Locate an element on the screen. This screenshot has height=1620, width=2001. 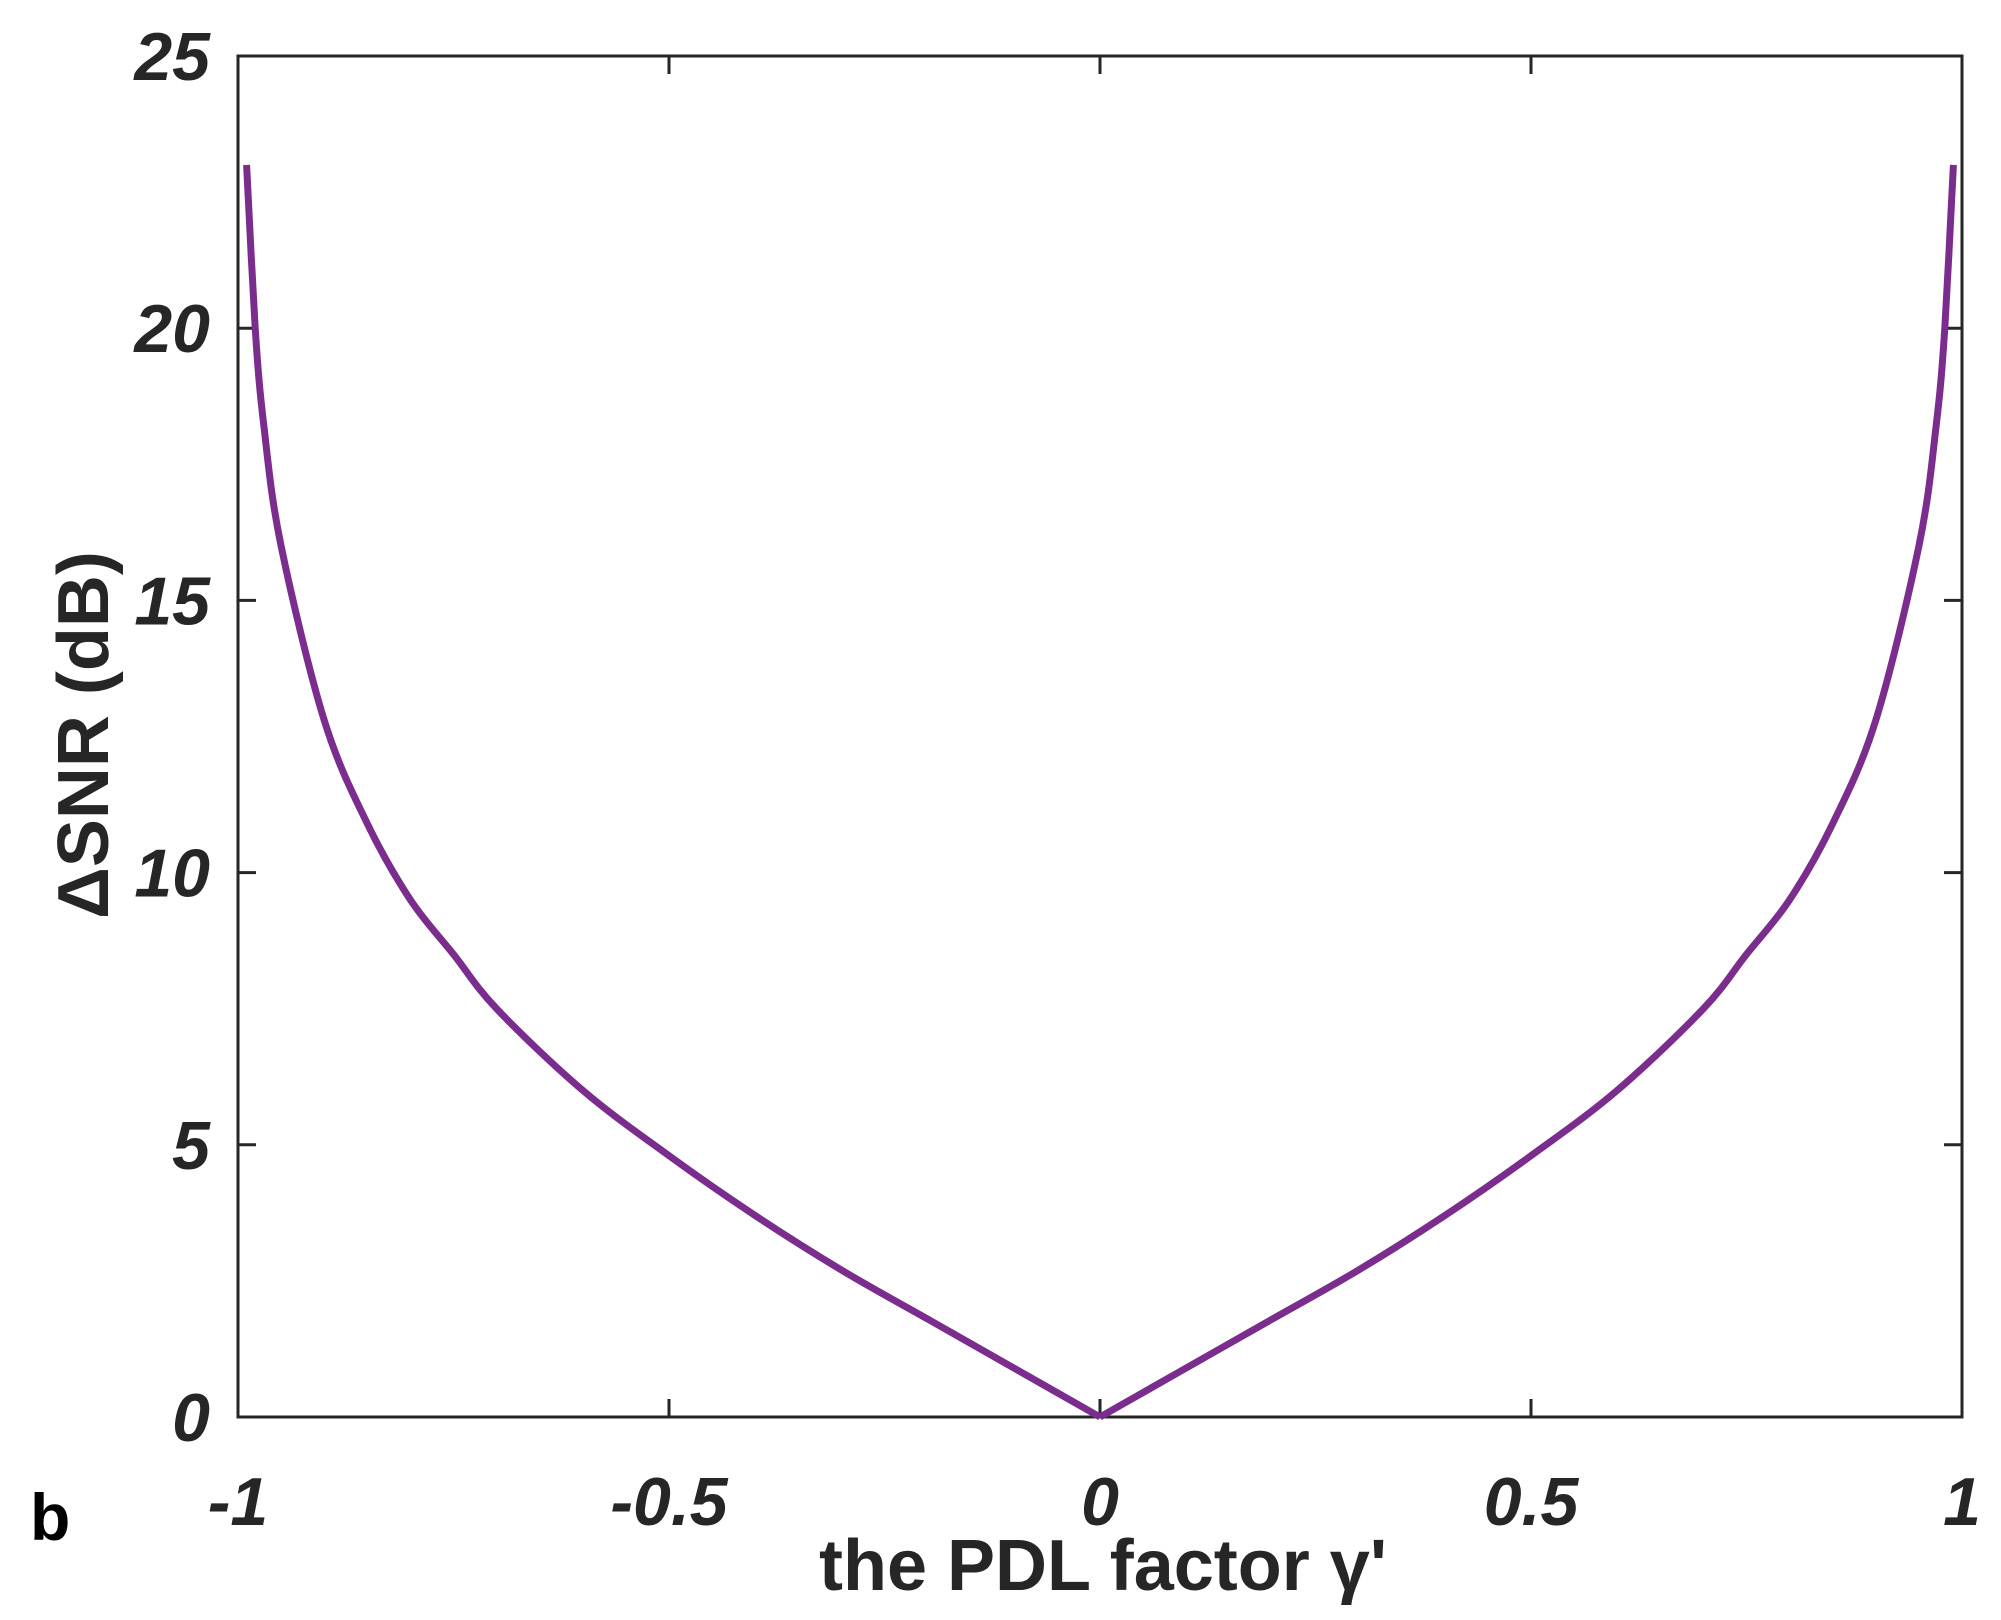
y-tick-label: 0 is located at coordinates (191, 1418).